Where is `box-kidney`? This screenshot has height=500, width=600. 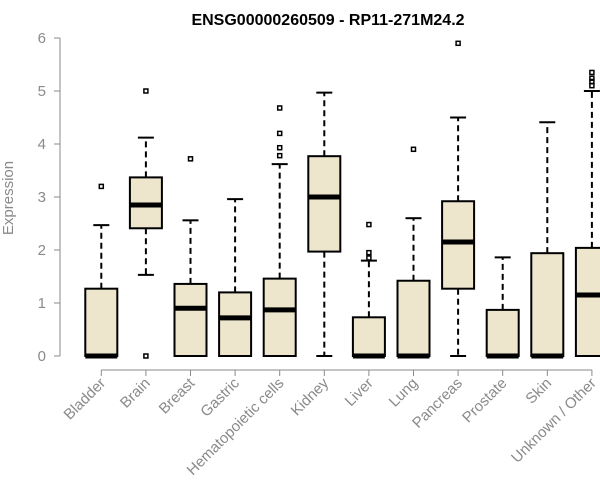
box-kidney is located at coordinates (324, 224).